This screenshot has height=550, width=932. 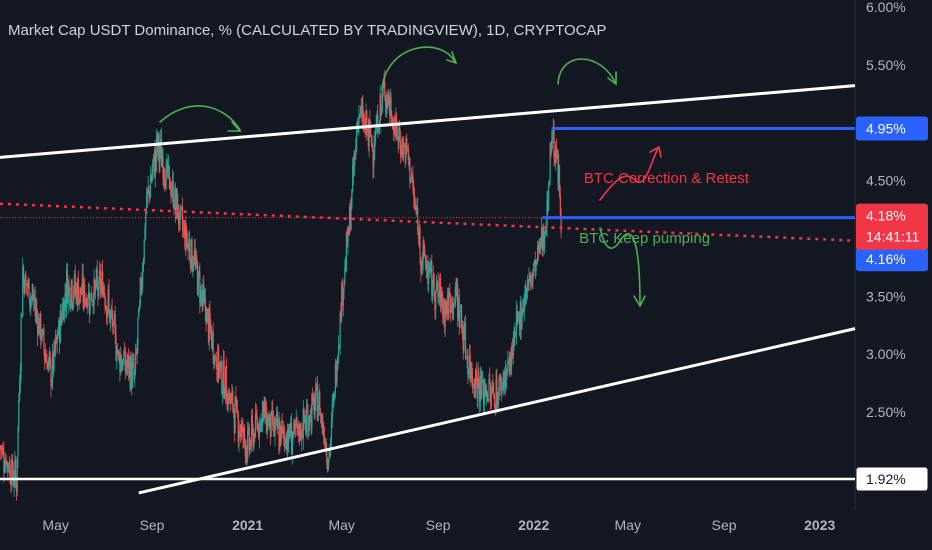 What do you see at coordinates (629, 174) in the screenshot?
I see `correction-arrow` at bounding box center [629, 174].